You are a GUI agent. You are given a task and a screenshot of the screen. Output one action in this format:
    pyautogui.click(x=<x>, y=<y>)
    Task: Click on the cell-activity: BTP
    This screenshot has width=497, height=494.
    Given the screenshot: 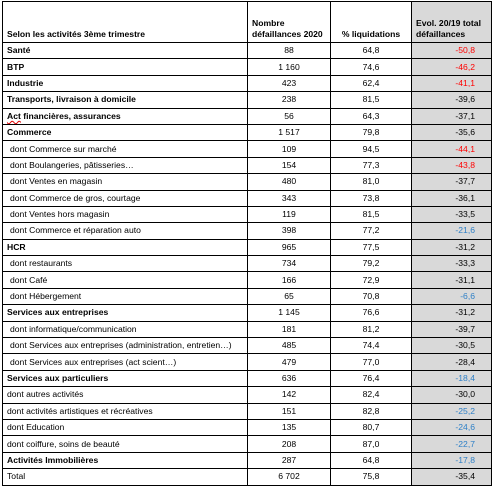 What is the action you would take?
    pyautogui.click(x=125, y=67)
    